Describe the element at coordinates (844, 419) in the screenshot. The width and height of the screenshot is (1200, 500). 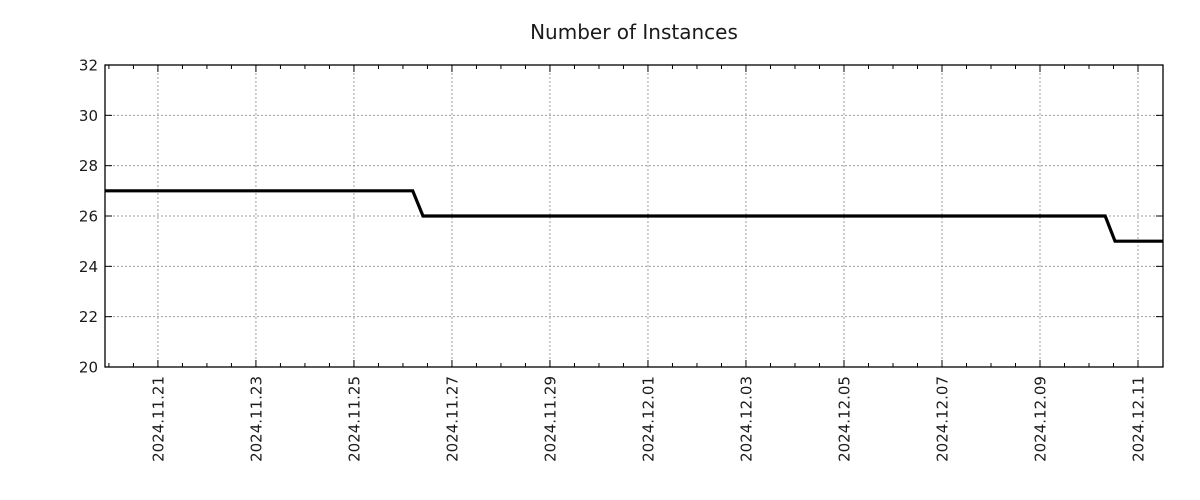
I see `x-axis-tick-label: 2024.12.05` at that location.